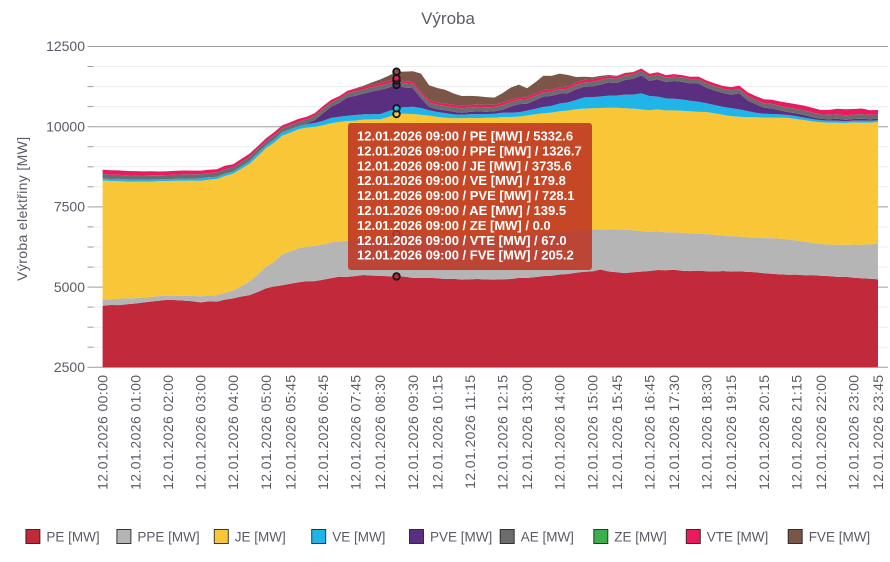 The width and height of the screenshot is (890, 562). I want to click on svg-text:12.01.2026 09:00 / PPE [MW] /: 12.01.2026 09:00 / PPE [MW] / 1326.7, so click(469, 150).